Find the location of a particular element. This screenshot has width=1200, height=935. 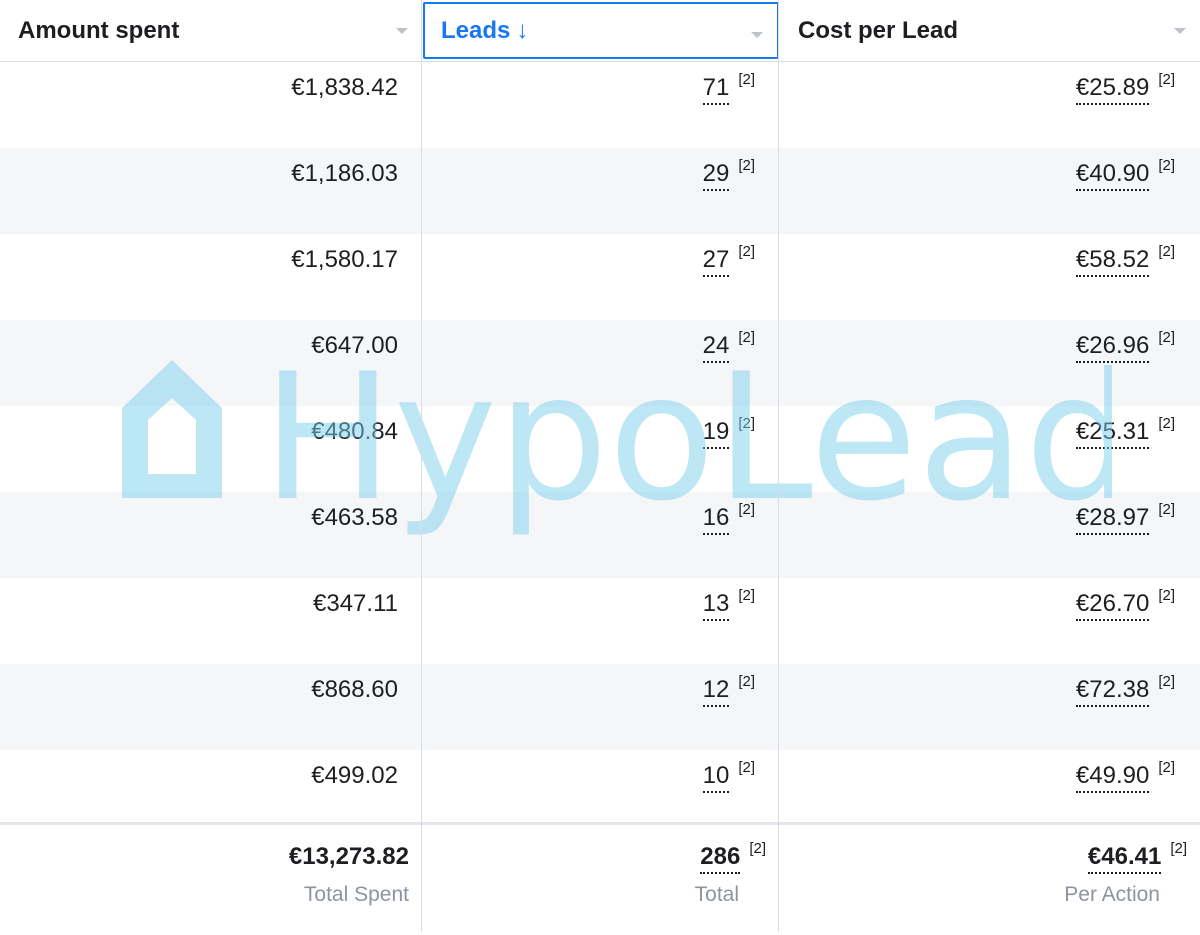

leads-cell: 16 [2] is located at coordinates (589, 522).